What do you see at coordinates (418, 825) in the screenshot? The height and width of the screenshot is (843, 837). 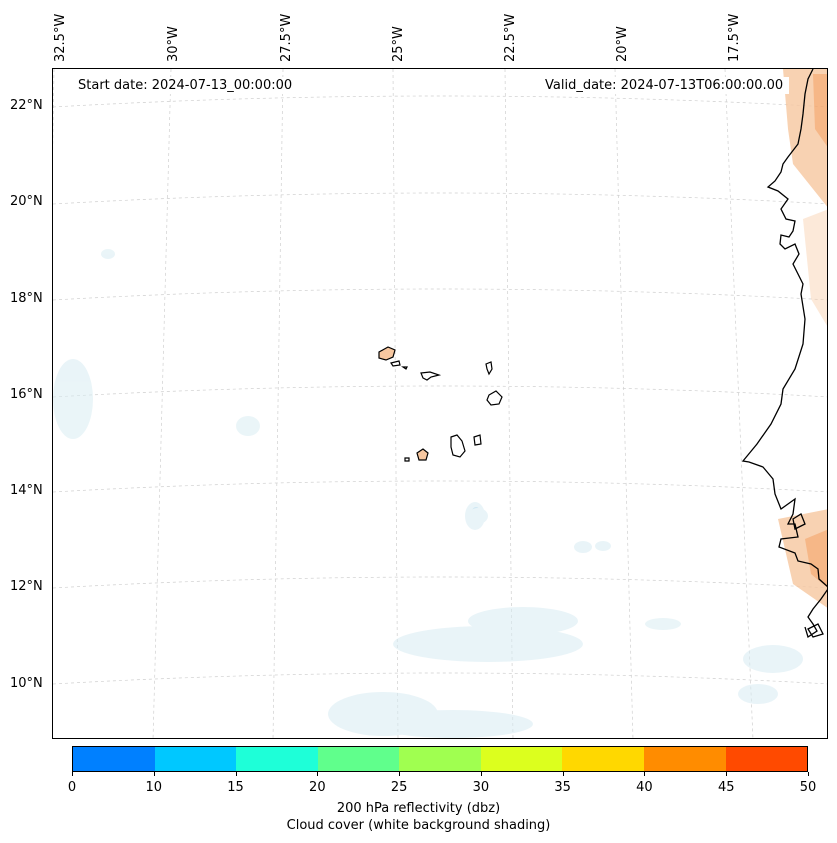 I see `colorbar-subtitle: Cloud cover (white background shading)` at bounding box center [418, 825].